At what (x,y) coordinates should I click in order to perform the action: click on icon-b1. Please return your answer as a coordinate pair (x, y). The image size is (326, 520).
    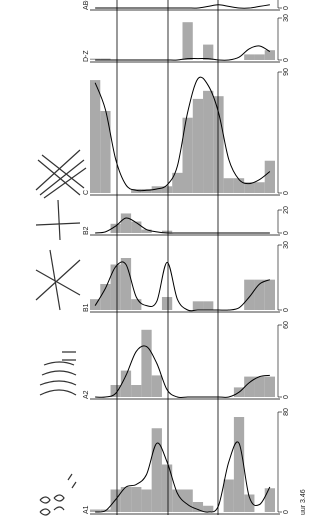
    Looking at the image, I should click on (58, 280).